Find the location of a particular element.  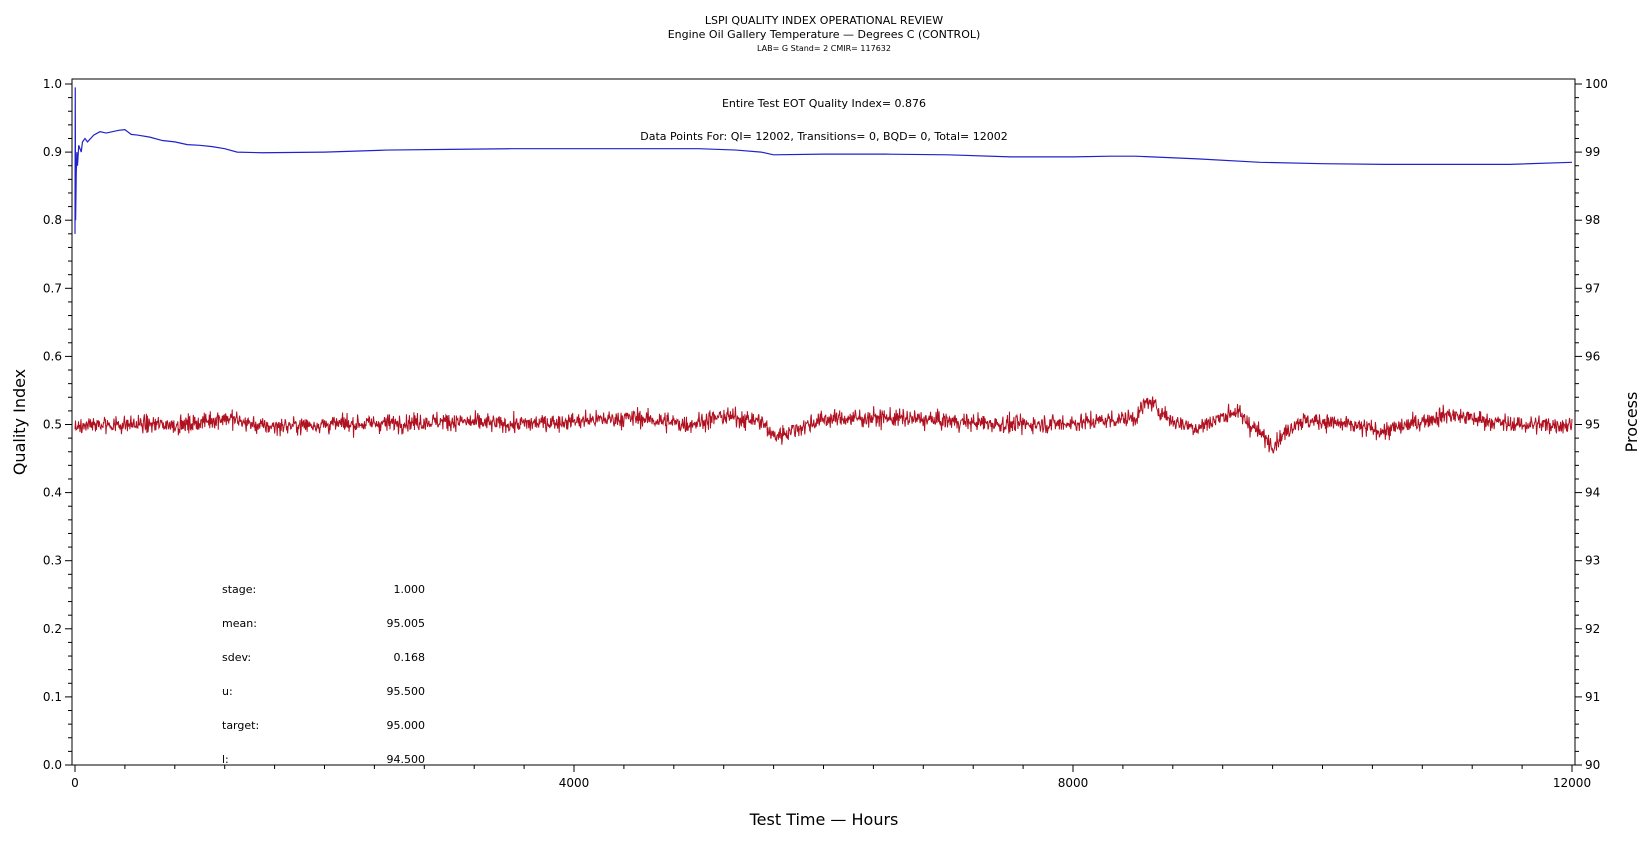

y-right-tick-label: 100 is located at coordinates (1596, 84).